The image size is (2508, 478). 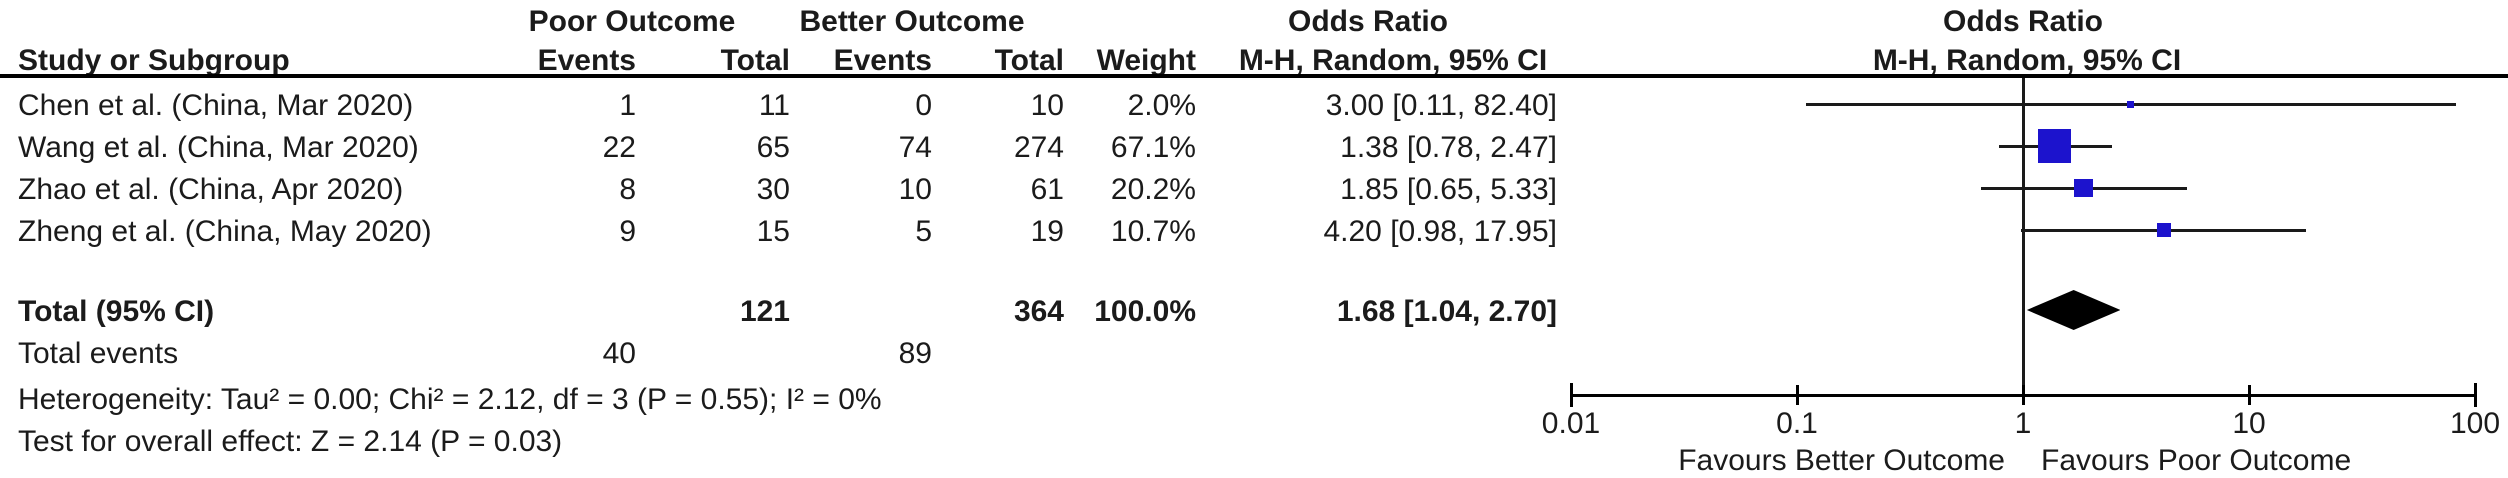 What do you see at coordinates (627, 231) in the screenshot?
I see `poor-events: 9` at bounding box center [627, 231].